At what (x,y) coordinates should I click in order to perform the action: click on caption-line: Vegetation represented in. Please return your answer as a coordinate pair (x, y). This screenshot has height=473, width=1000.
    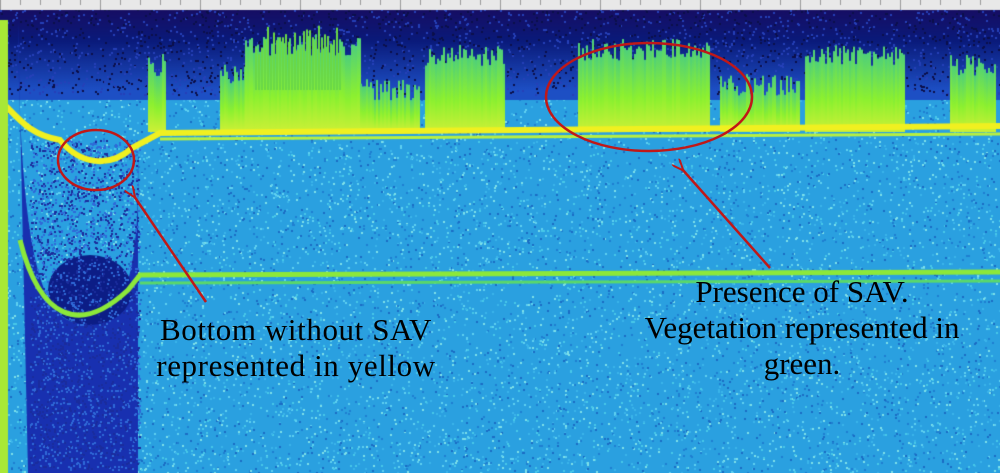
    Looking at the image, I should click on (802, 327).